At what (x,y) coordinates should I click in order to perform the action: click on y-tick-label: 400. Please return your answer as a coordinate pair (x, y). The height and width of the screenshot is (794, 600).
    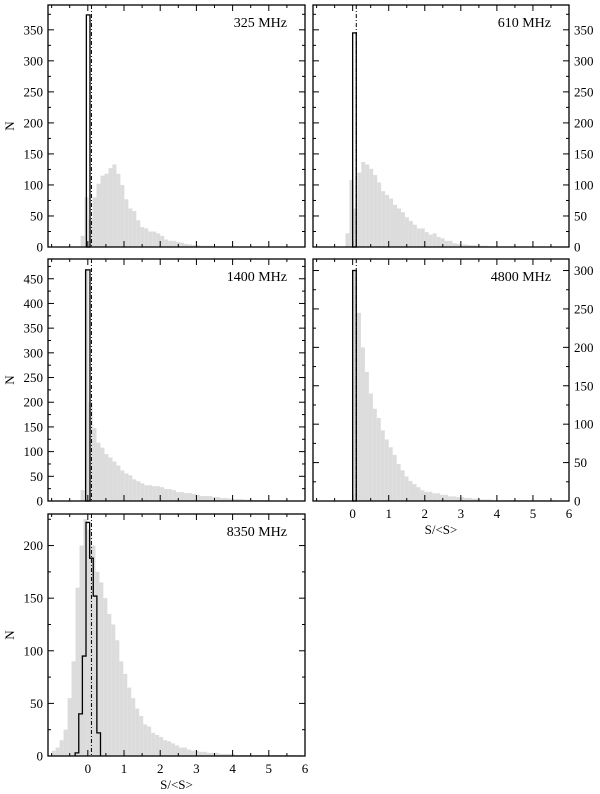
    Looking at the image, I should click on (34, 303).